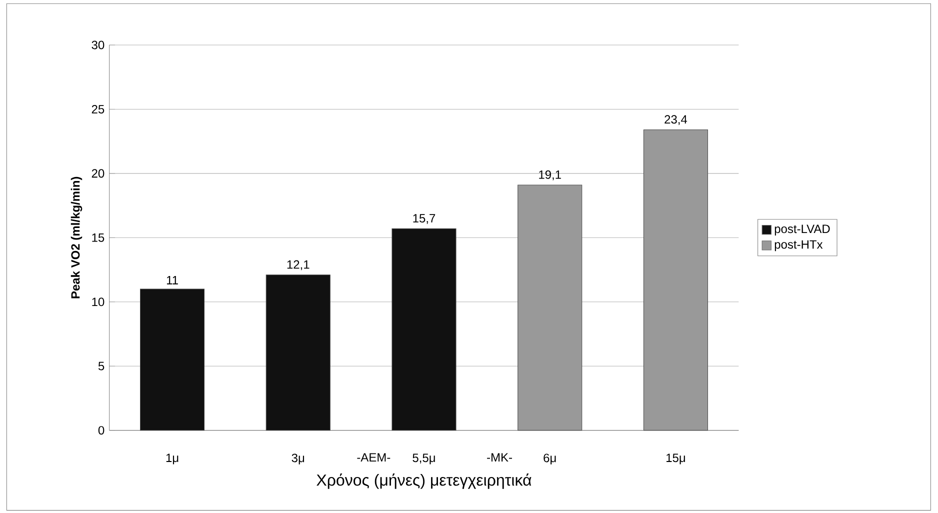  I want to click on y-axis-title: Peak VO2 (ml/kg/min), so click(76, 237).